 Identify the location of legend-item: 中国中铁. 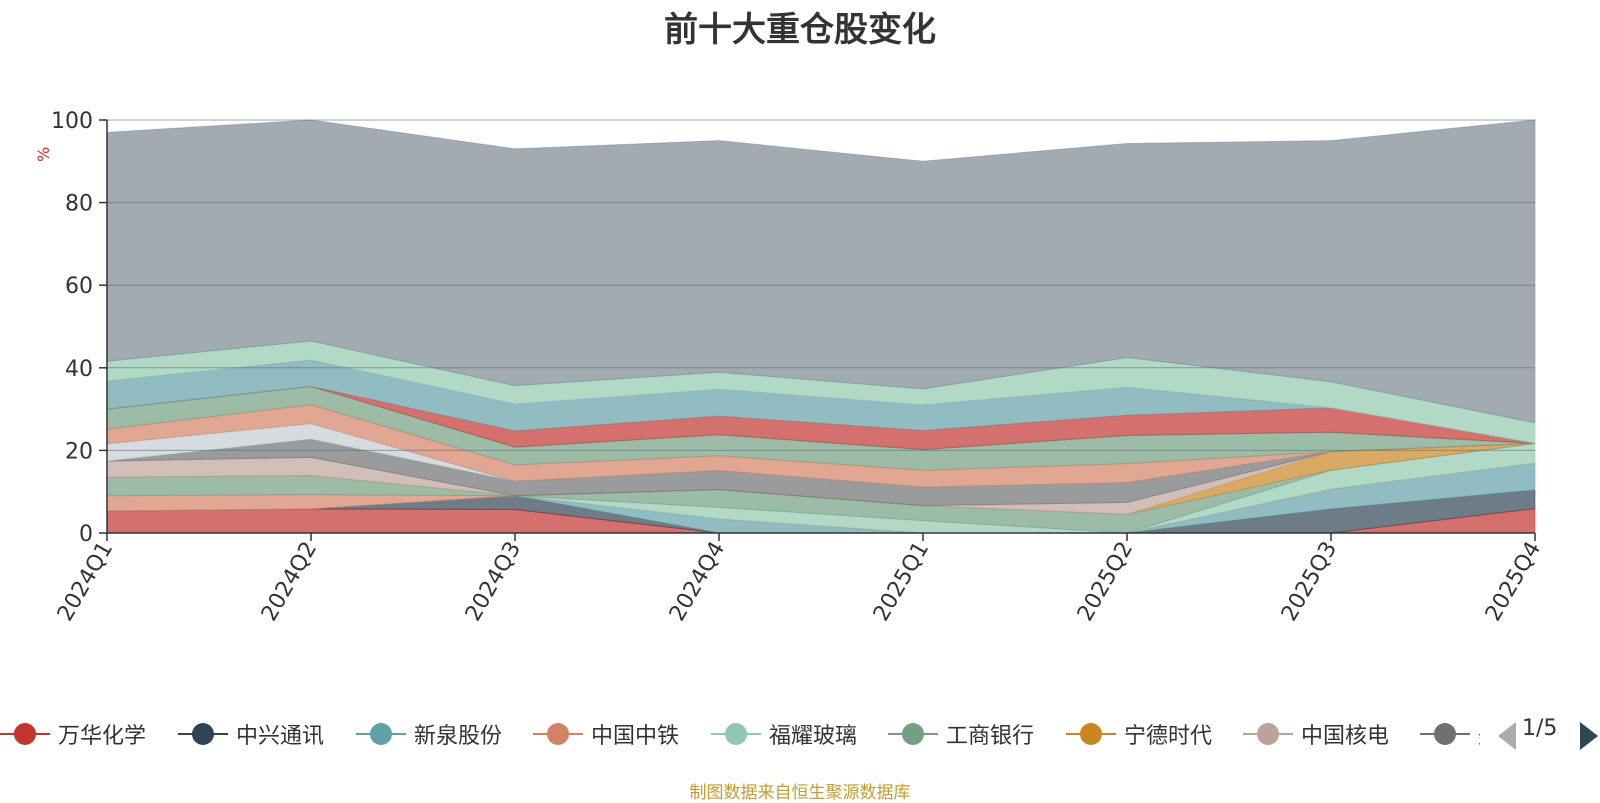
(606, 734).